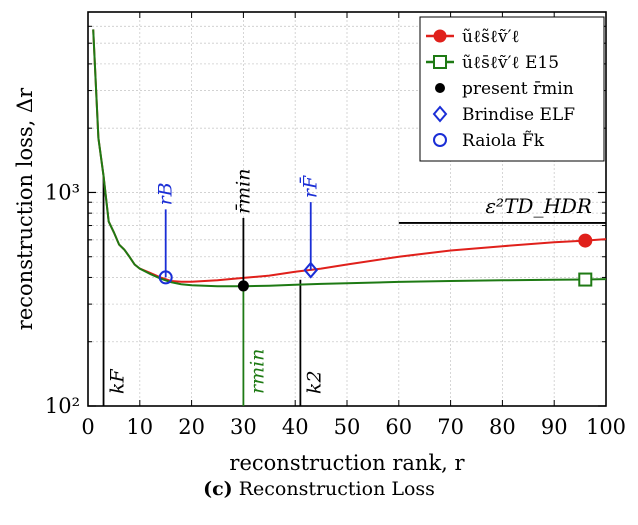 Image resolution: width=638 pixels, height=525 pixels. I want to click on marker-label-1: rF̄, so click(309, 186).